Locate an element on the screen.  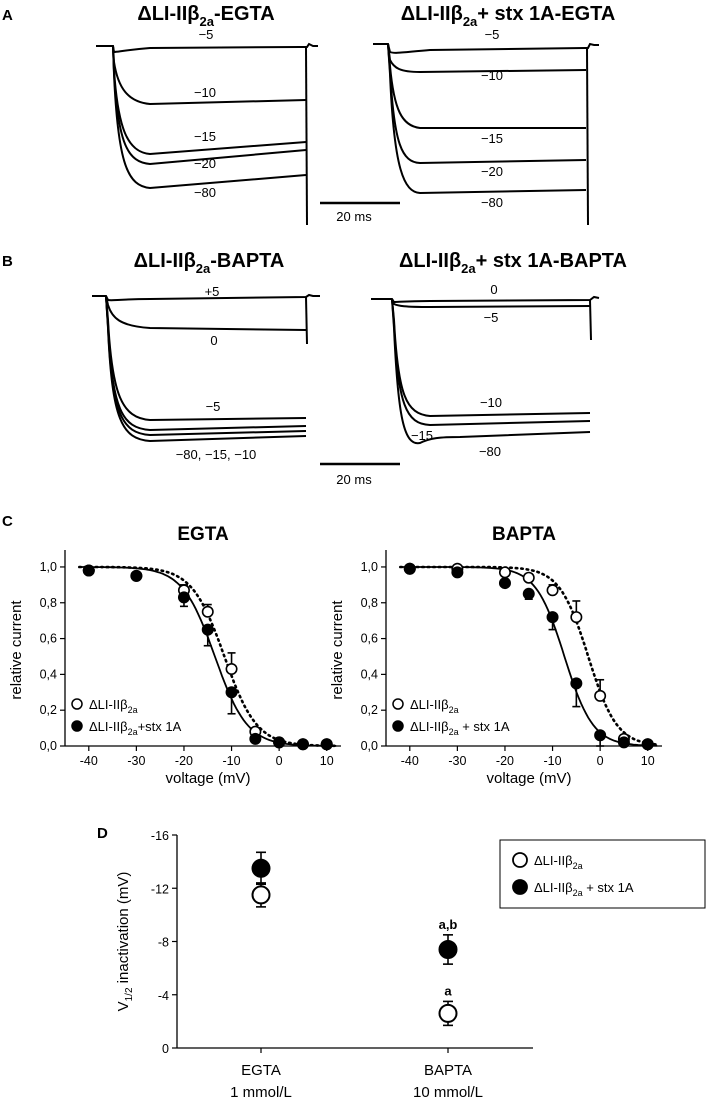
legend-label: ΔLI-IIβ2a is located at coordinates (558, 862).